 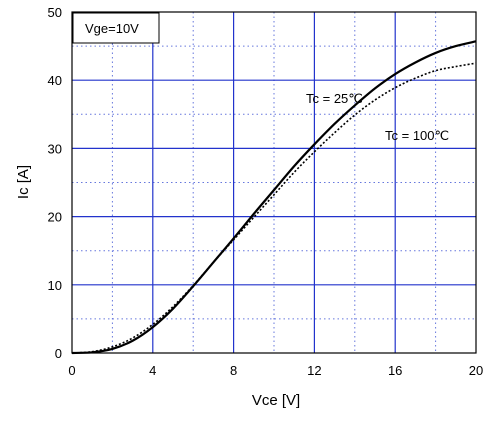 I want to click on y-tick-label: 50, so click(x=55, y=12).